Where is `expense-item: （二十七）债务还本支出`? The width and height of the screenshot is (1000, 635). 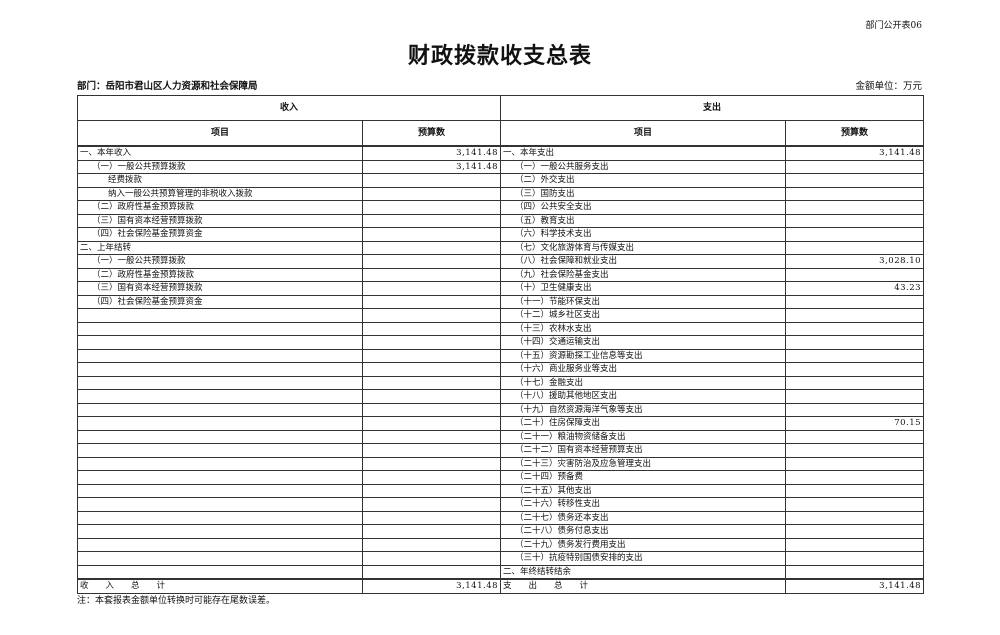
expense-item: （二十七）债务还本支出 is located at coordinates (643, 517).